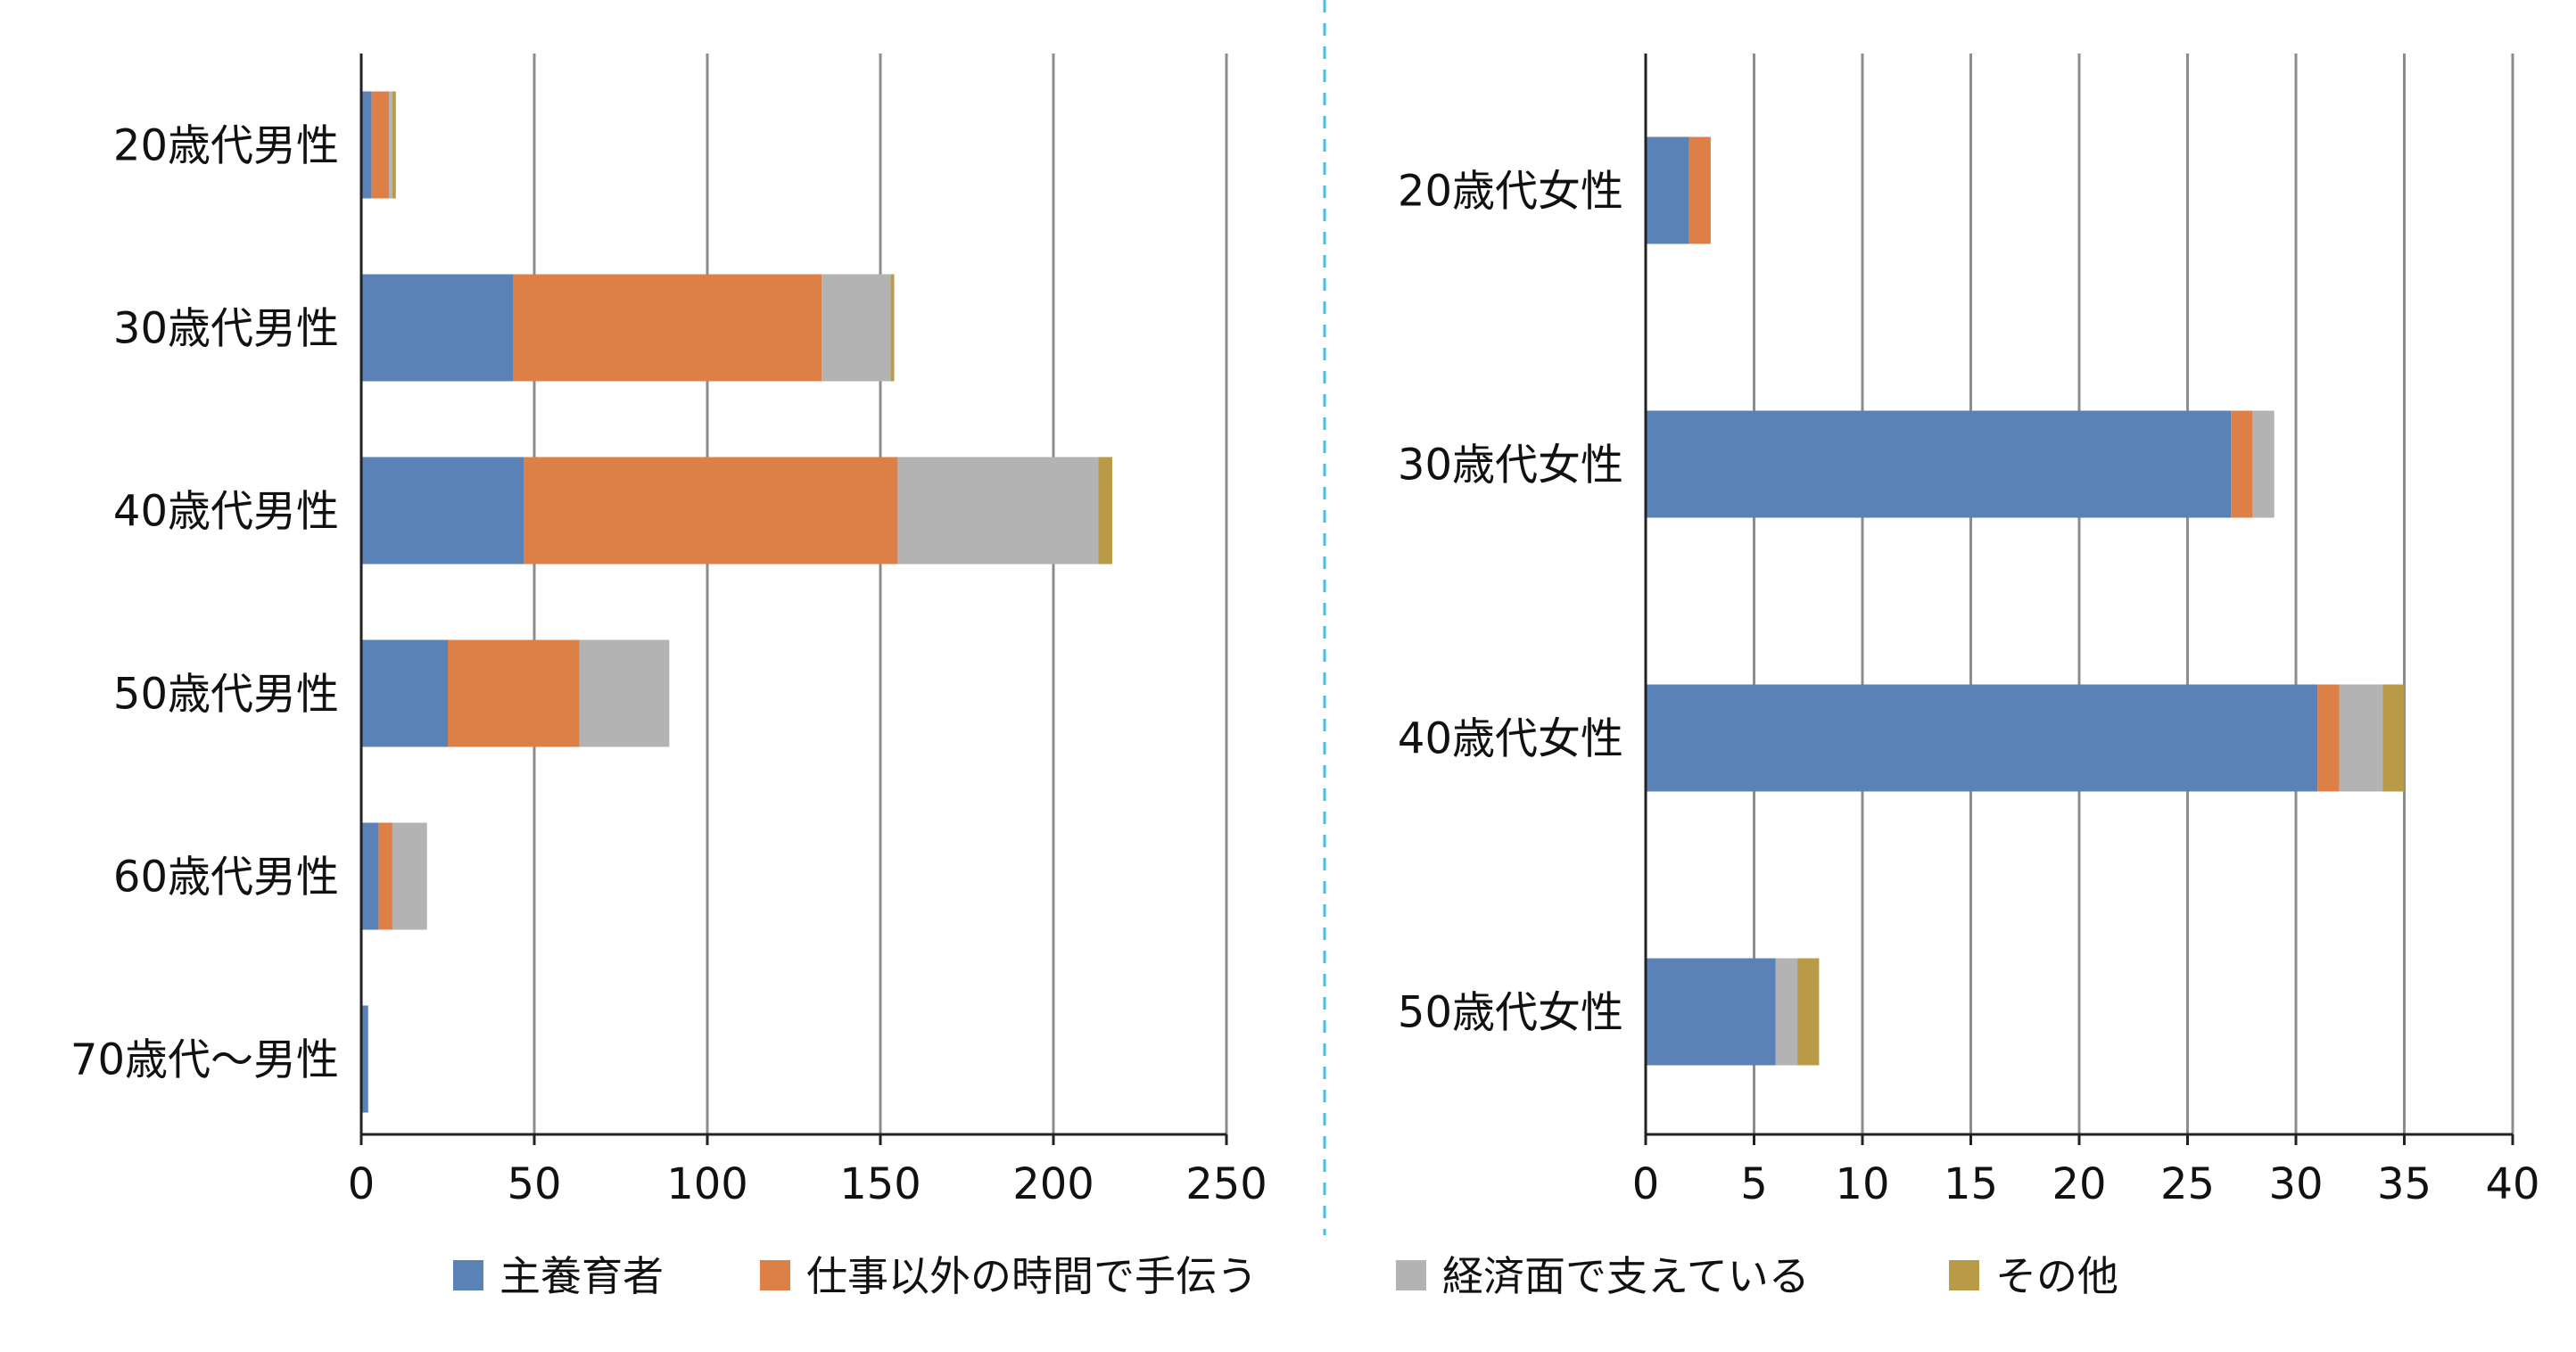 This screenshot has height=1352, width=2576. Describe the element at coordinates (534, 1184) in the screenshot. I see `x-tick-label: 50` at that location.